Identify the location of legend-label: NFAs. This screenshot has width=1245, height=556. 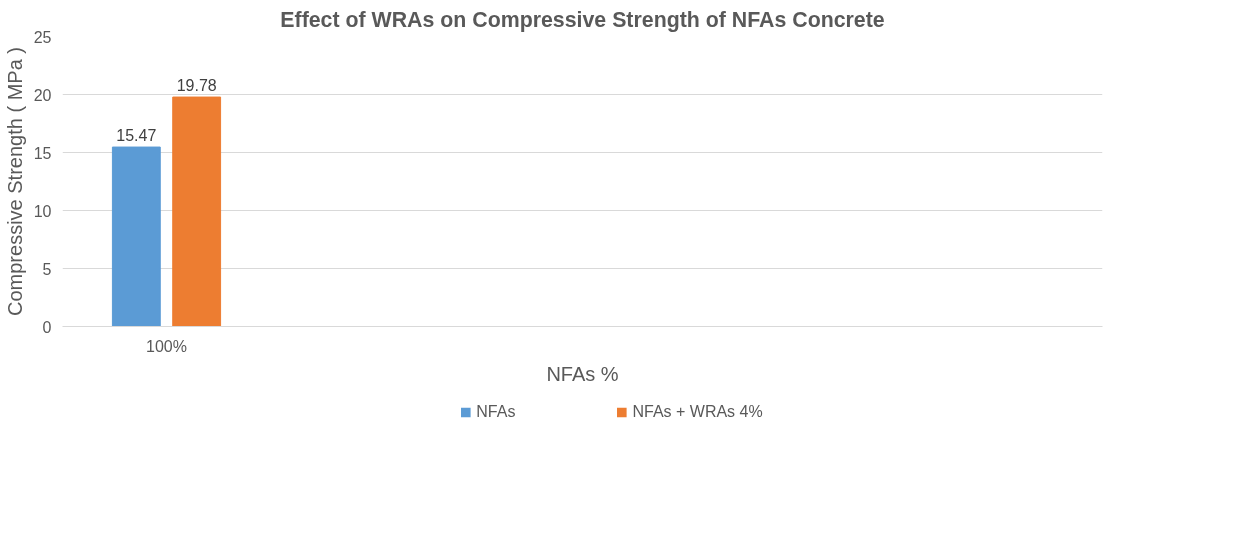
(496, 412).